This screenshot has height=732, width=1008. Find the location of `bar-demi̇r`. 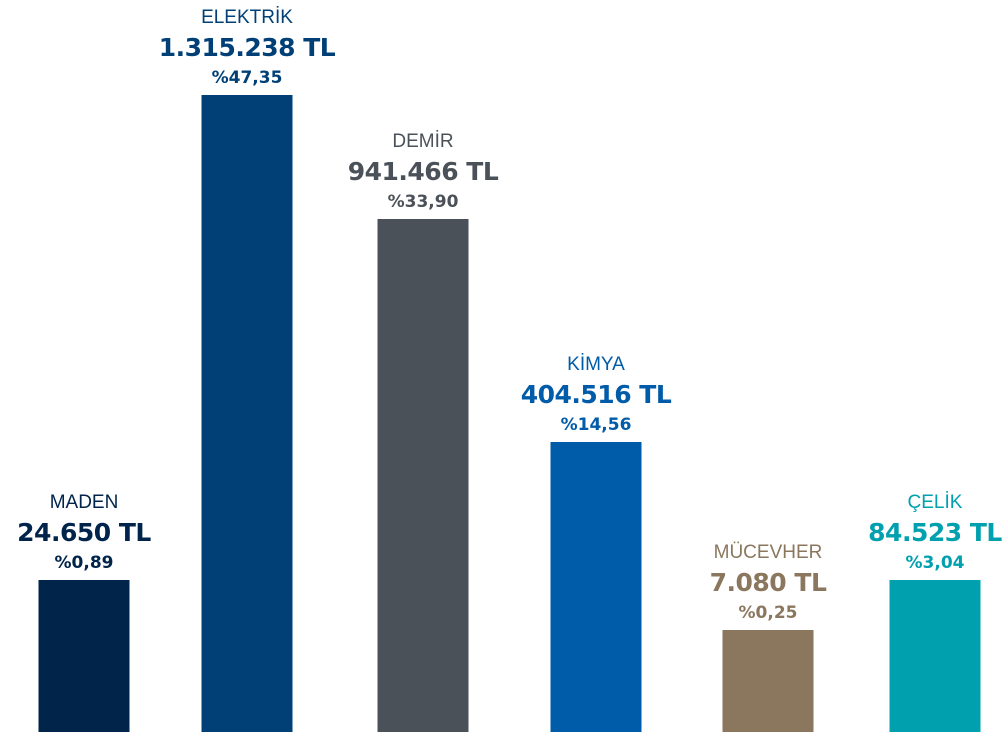

bar-demi̇r is located at coordinates (423, 475).